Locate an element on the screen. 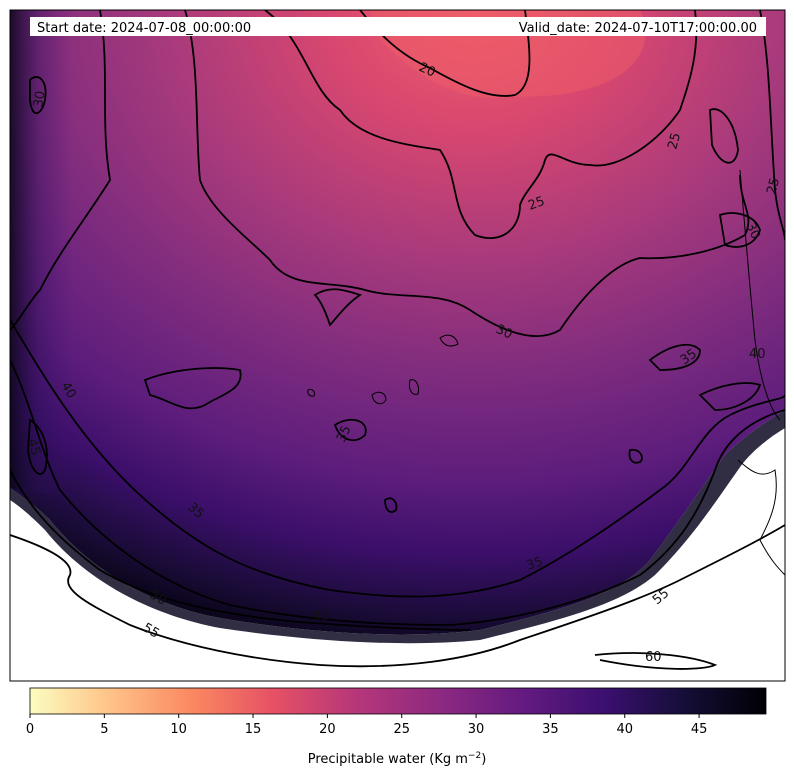 The width and height of the screenshot is (794, 780). colorbar-tick-label: 10 is located at coordinates (178, 729).